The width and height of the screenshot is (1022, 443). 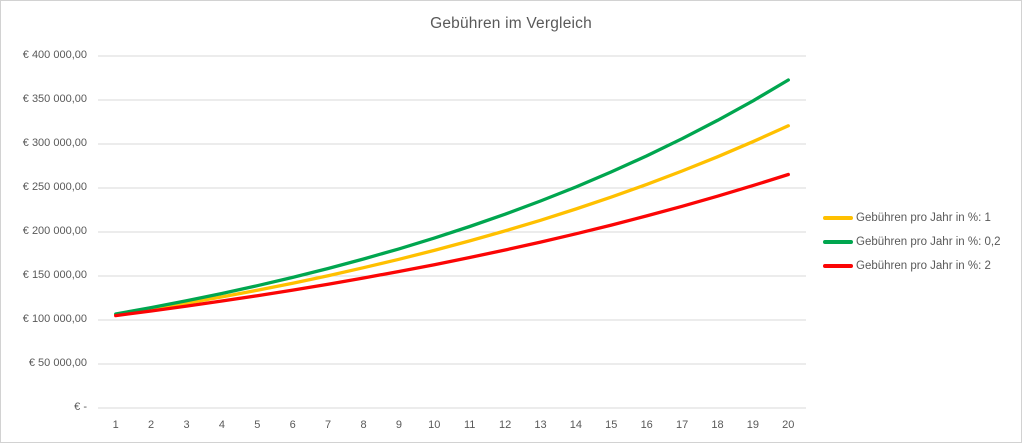 I want to click on x-tick-label: 13, so click(x=540, y=425).